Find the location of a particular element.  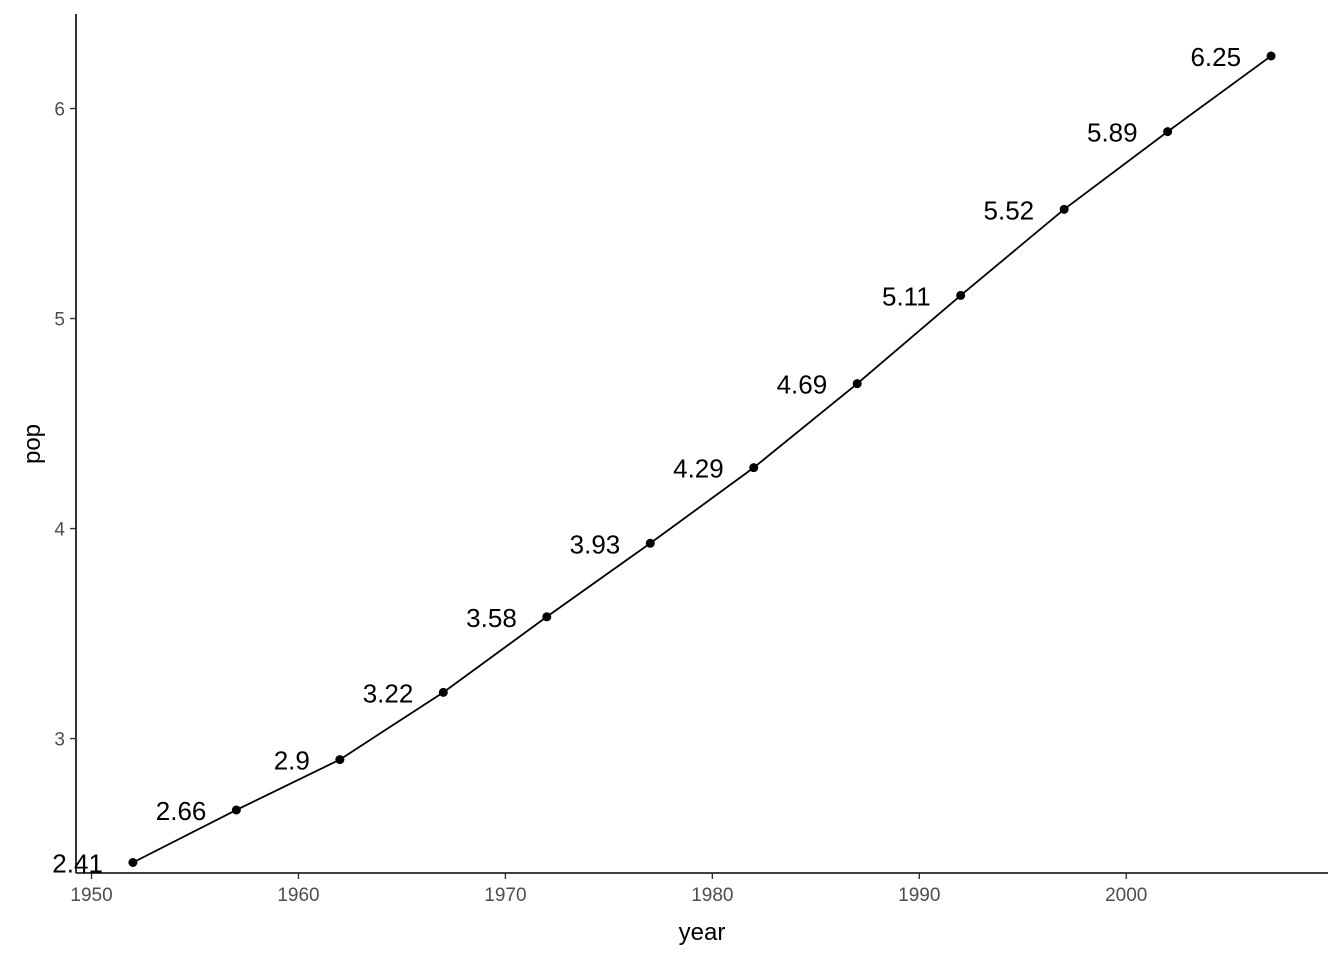

x-axis-title: year is located at coordinates (702, 932).